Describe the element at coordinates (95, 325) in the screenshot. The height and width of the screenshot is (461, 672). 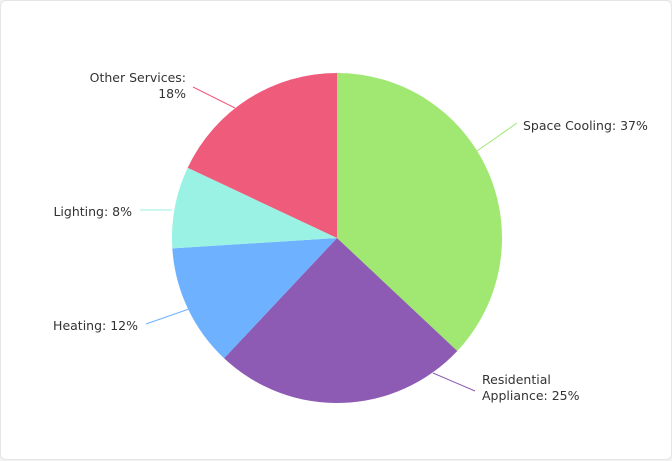
I see `slice-label-heating: Heating: 12%` at that location.